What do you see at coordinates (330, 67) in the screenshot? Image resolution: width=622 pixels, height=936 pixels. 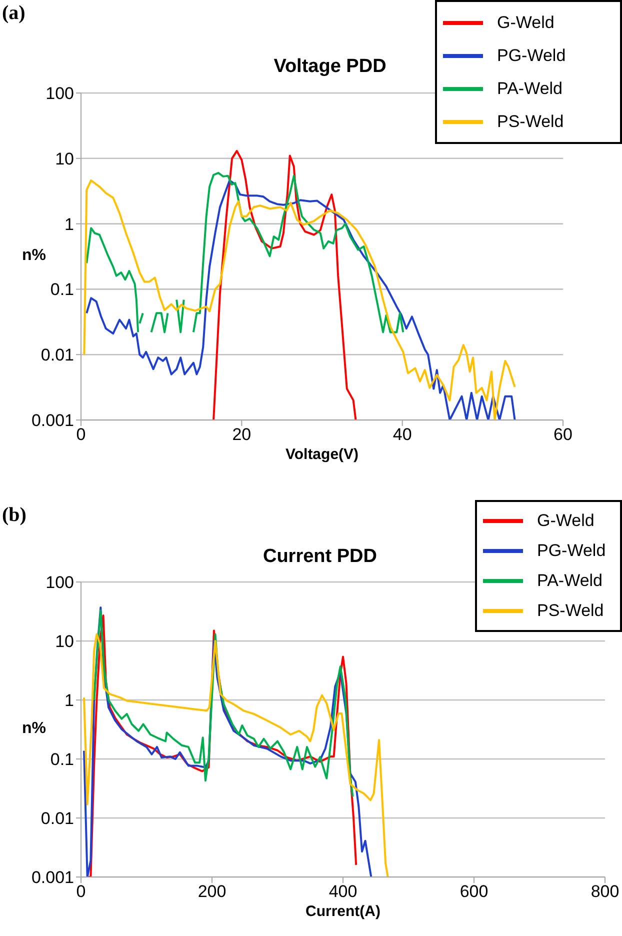 I see `chart-title: Voltage PDD` at bounding box center [330, 67].